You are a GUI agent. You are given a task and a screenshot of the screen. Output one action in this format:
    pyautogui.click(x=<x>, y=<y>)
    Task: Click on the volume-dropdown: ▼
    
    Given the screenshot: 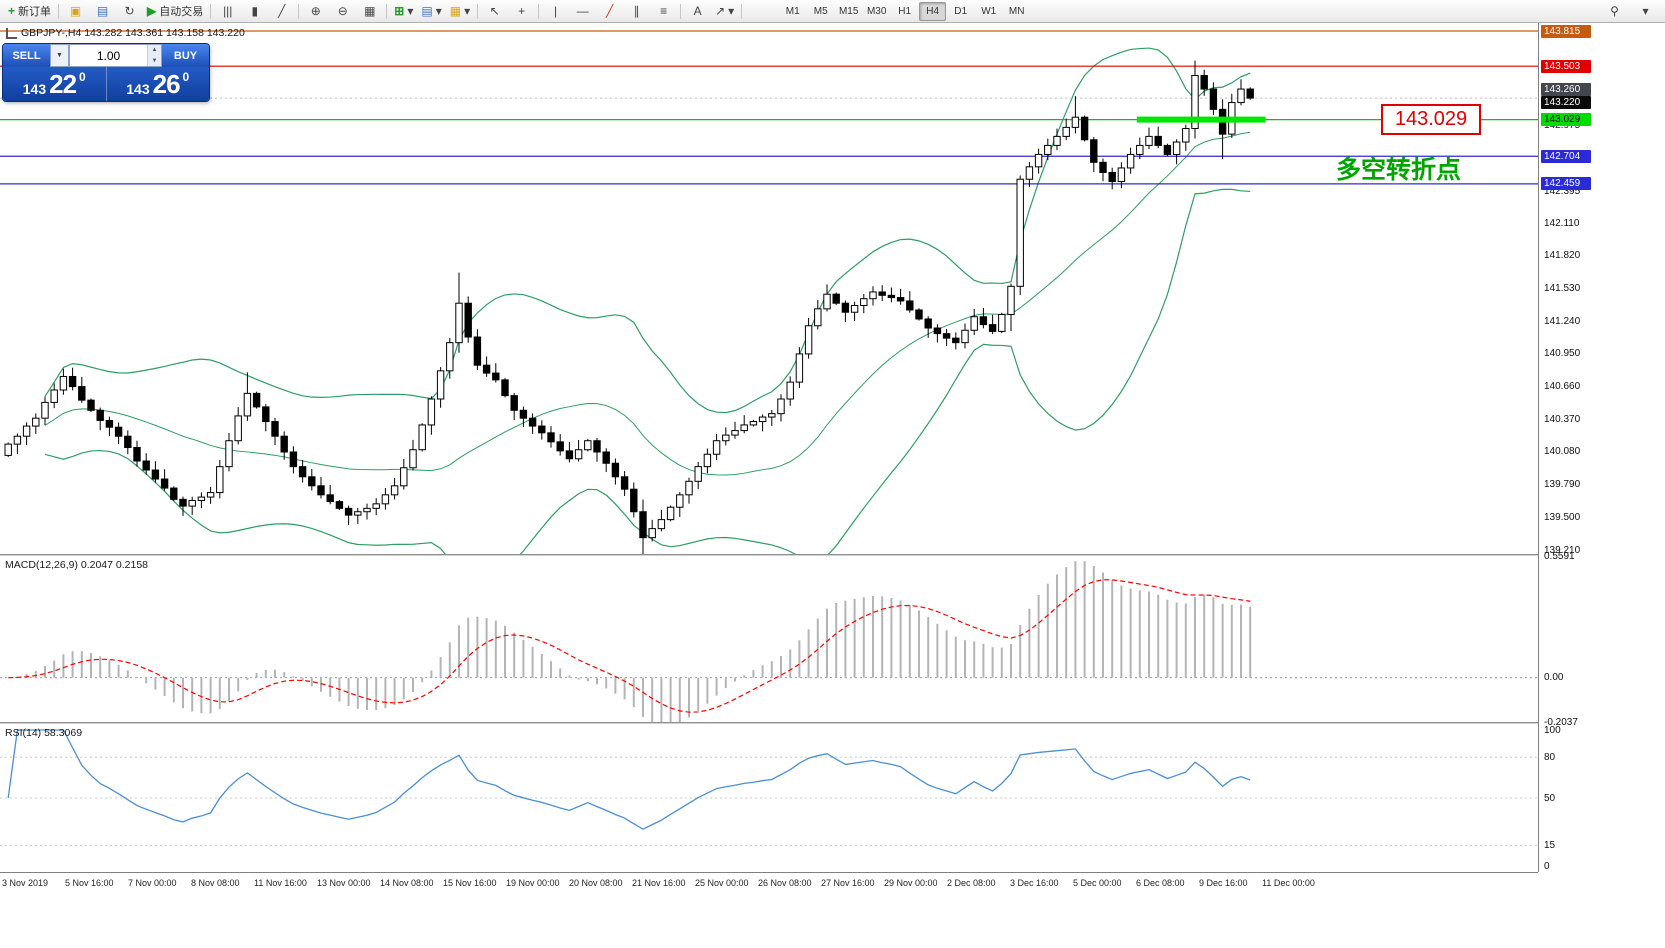 What is the action you would take?
    pyautogui.click(x=59, y=55)
    